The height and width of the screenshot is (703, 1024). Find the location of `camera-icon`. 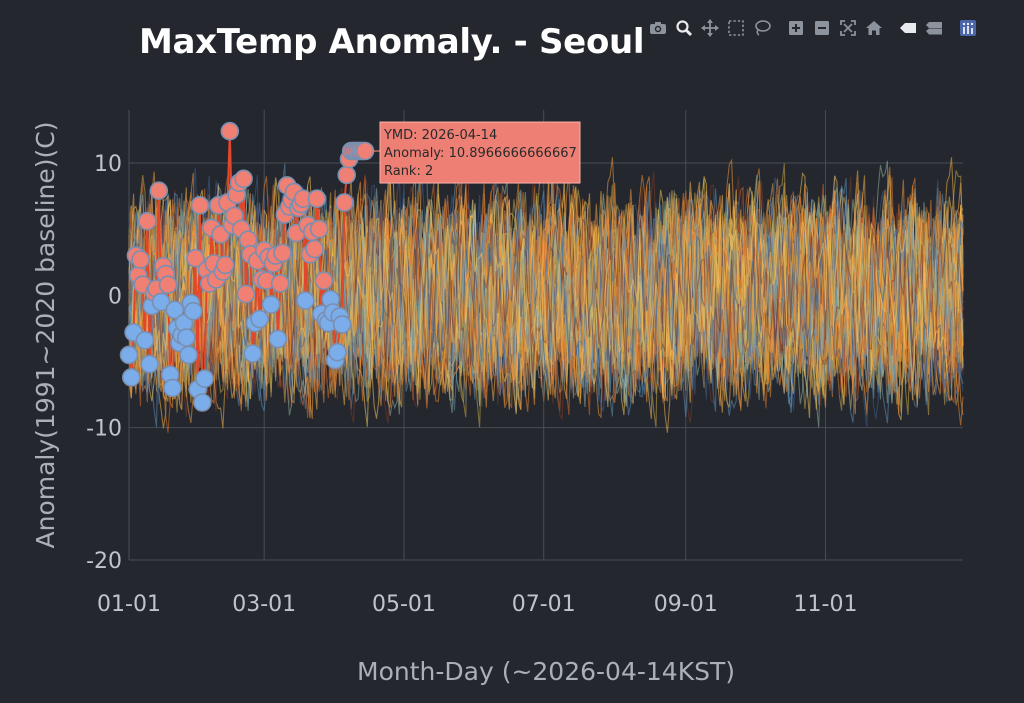

camera-icon is located at coordinates (658, 28).